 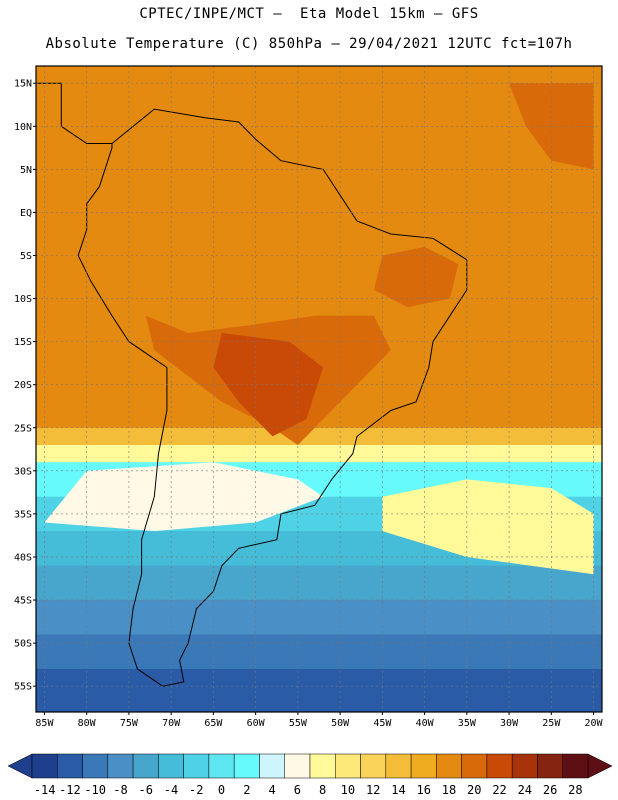 What do you see at coordinates (23, 601) in the screenshot?
I see `lat-tick-label: 45S` at bounding box center [23, 601].